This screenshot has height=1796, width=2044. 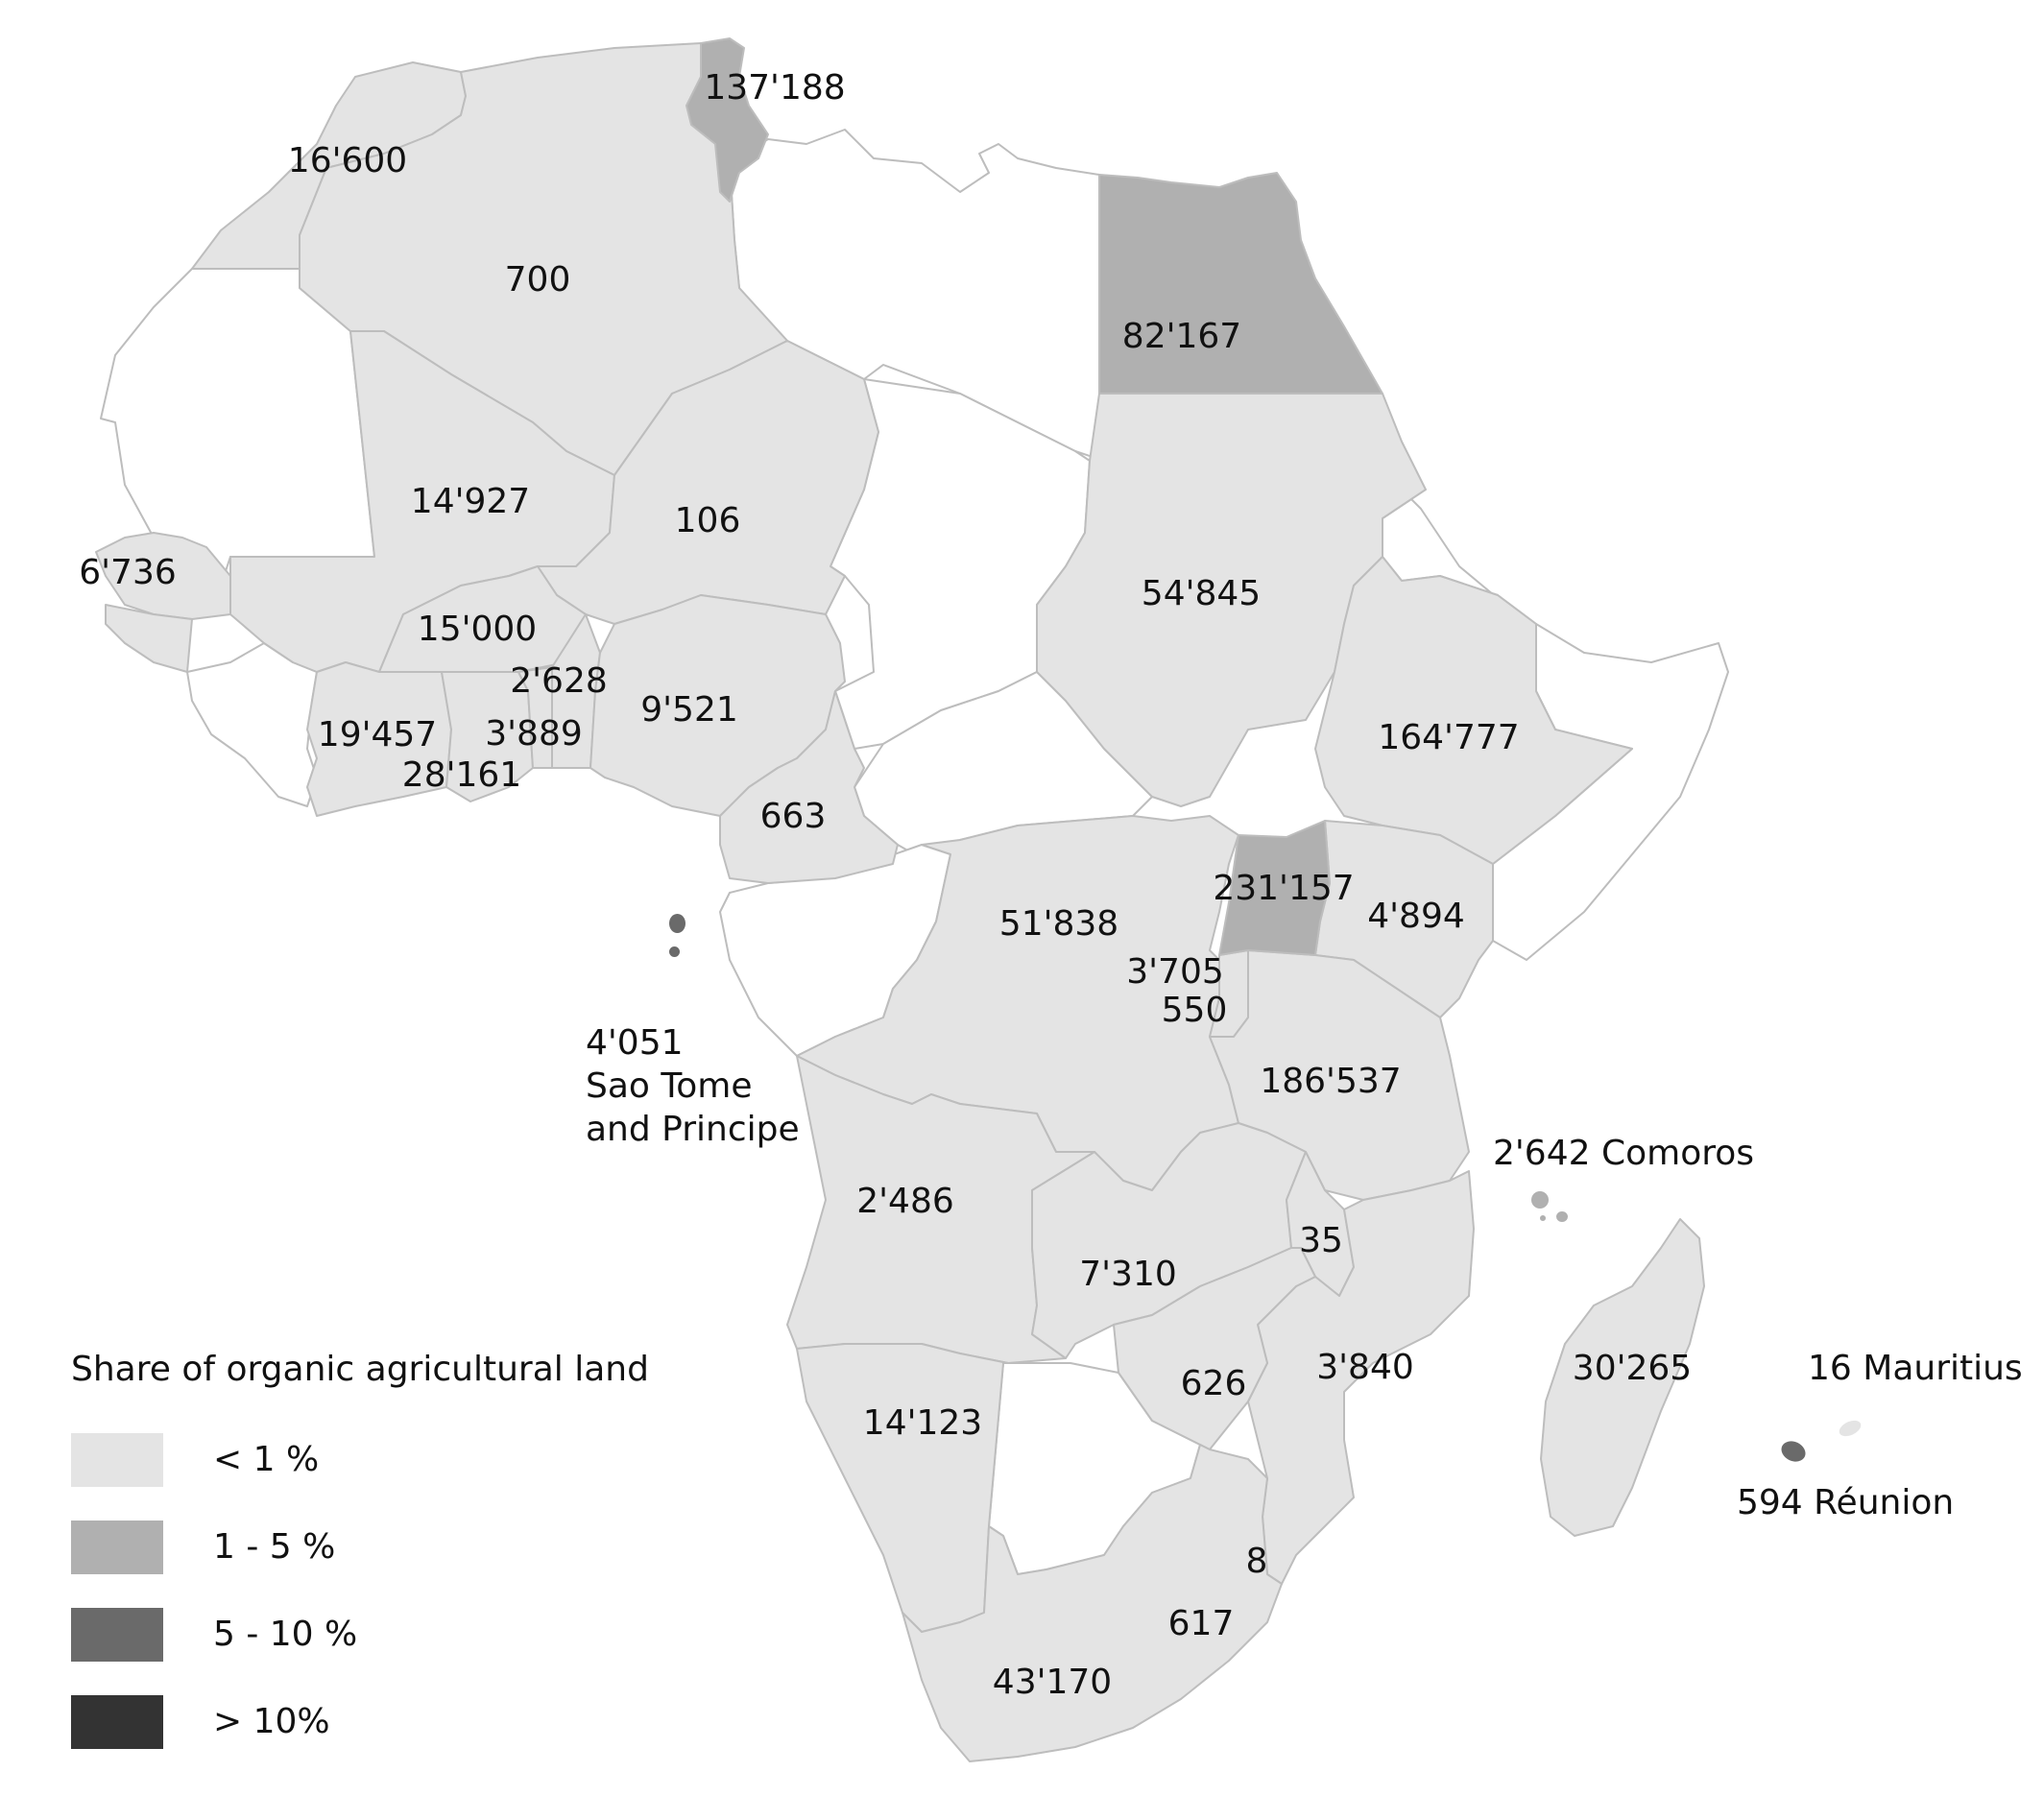 I want to click on label-sao-tome: 4'051 Sao Tome and Principe, so click(x=693, y=1086).